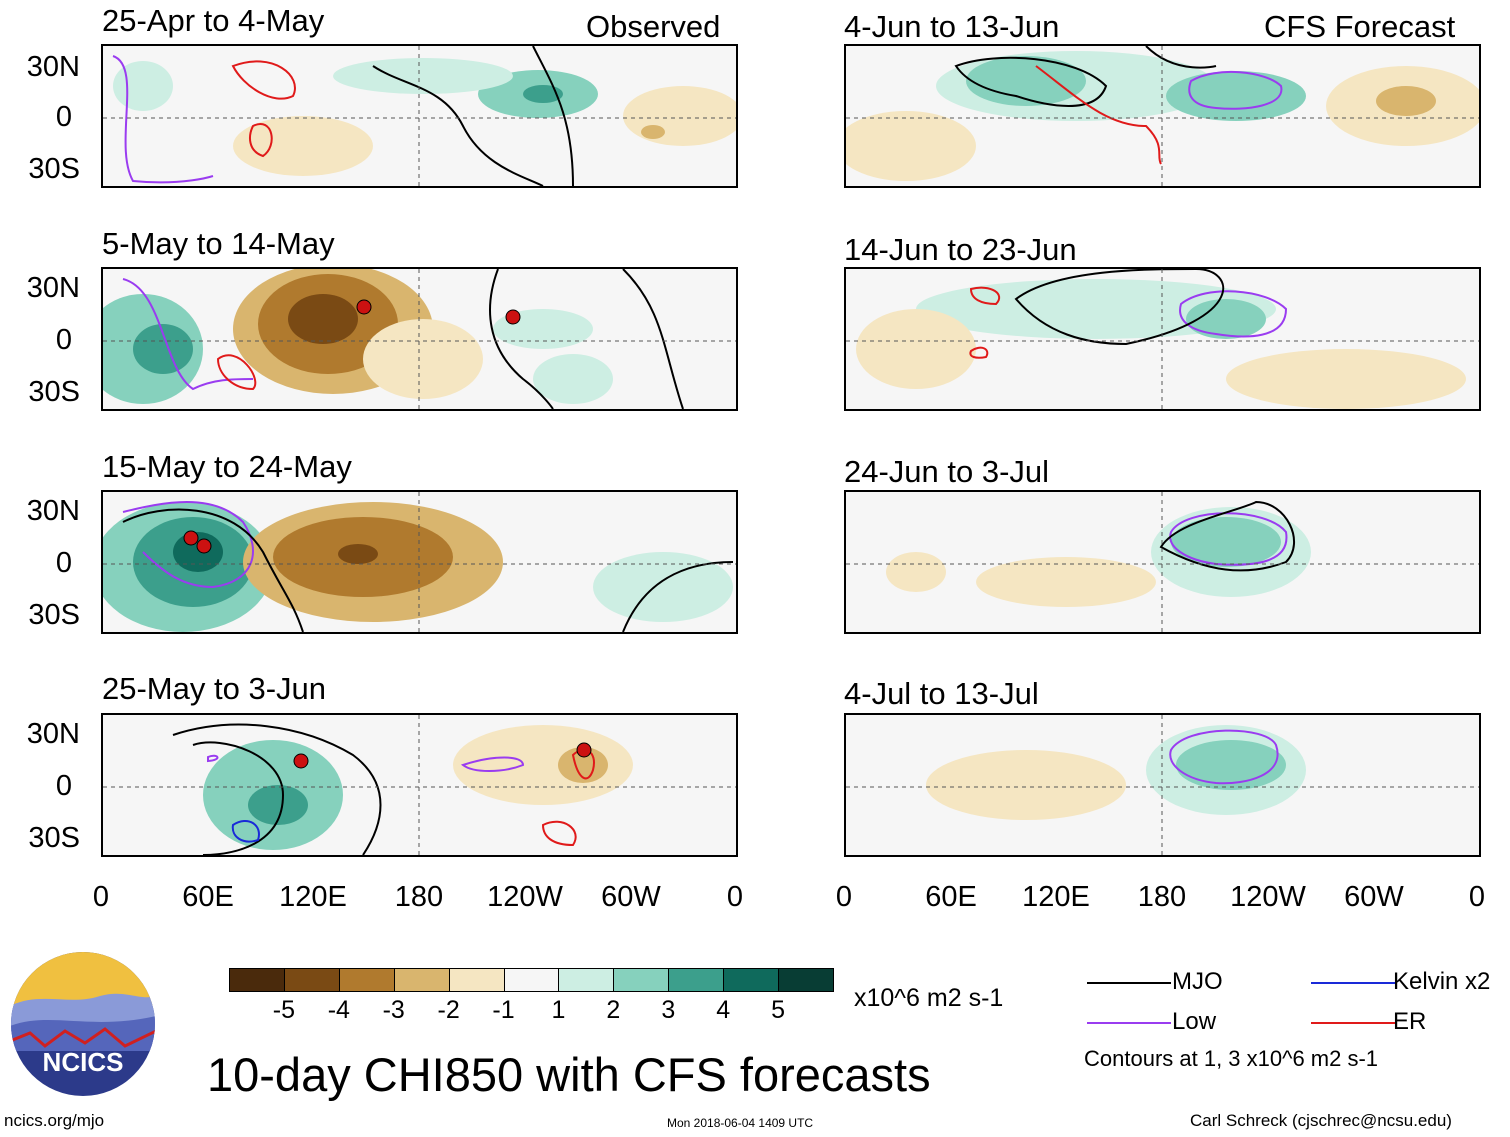  I want to click on colorbar-label: 2, so click(613, 1010).